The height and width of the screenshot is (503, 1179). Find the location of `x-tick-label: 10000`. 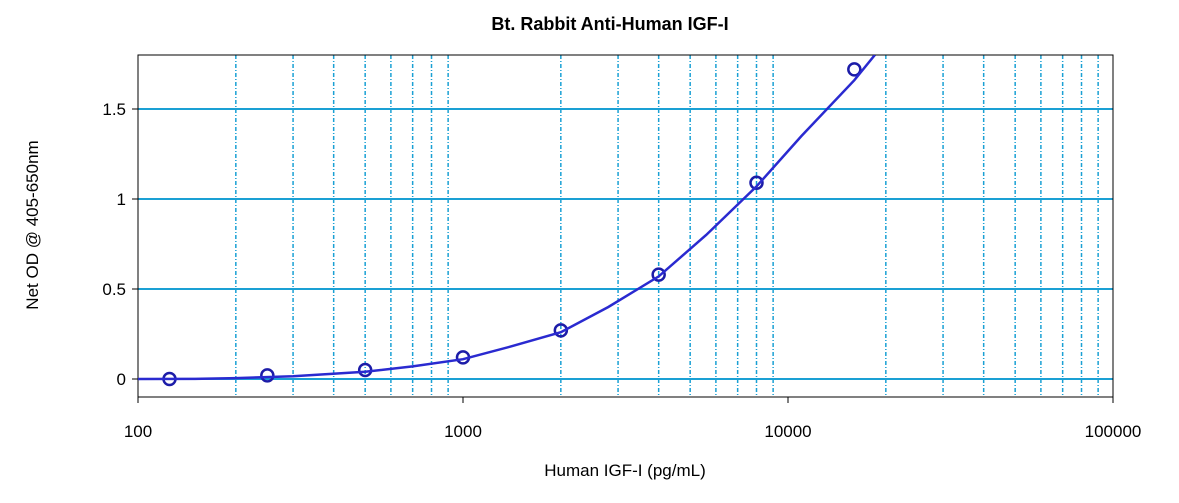

x-tick-label: 10000 is located at coordinates (787, 431).